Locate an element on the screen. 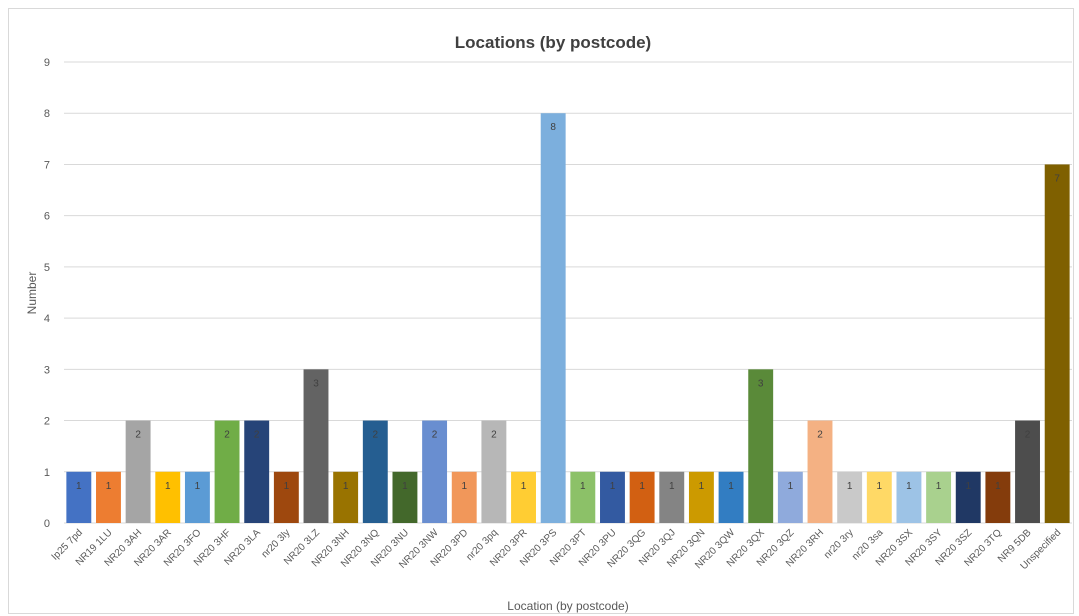  y-axis-ticks: 0 1 2 3 4 5 6 7 8 9 is located at coordinates (47, 293).